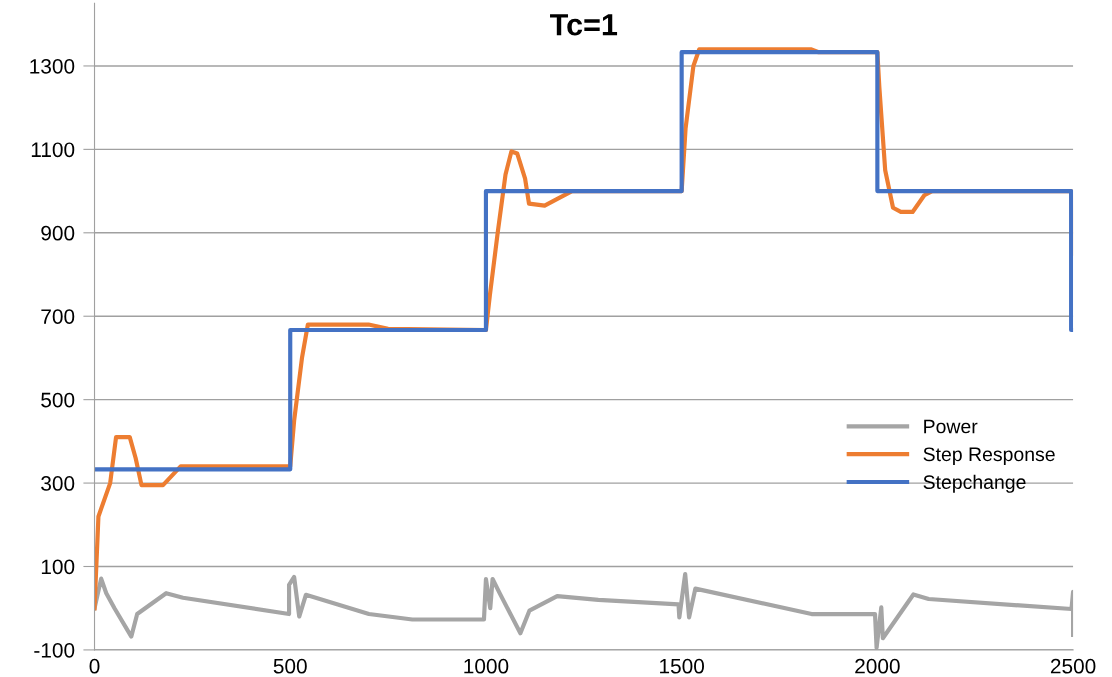  What do you see at coordinates (486, 666) in the screenshot?
I see `x-tick-label: 1000` at bounding box center [486, 666].